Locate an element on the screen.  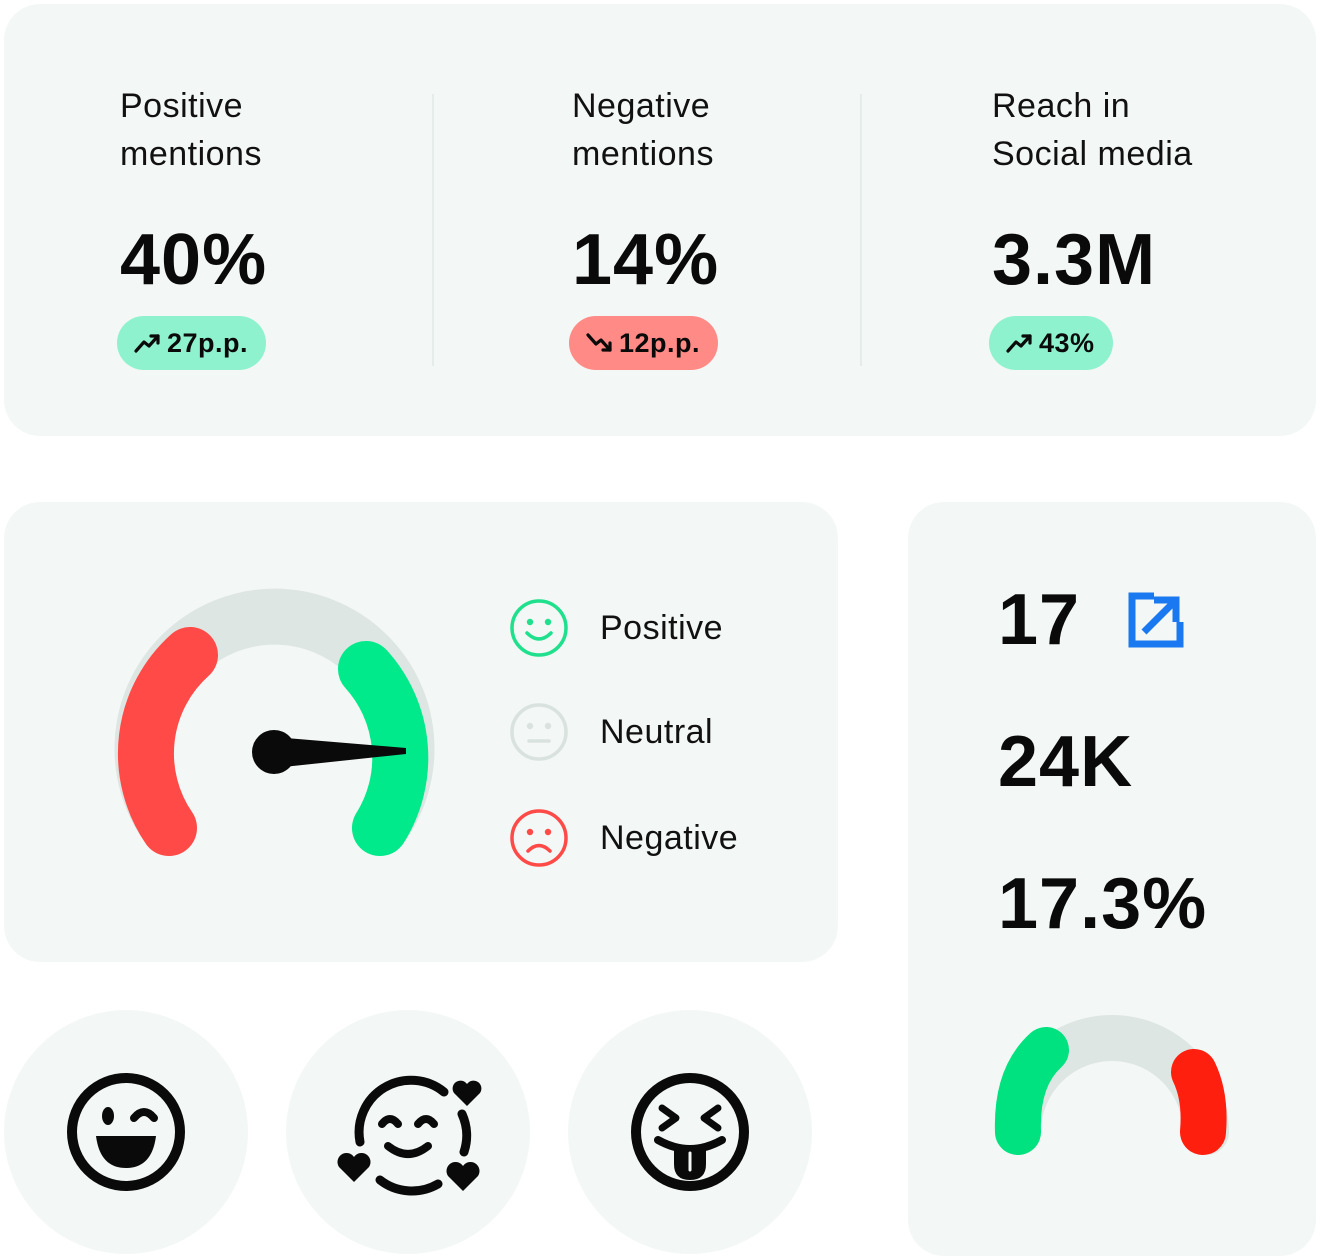
mini-gauge is located at coordinates (1111, 1085).